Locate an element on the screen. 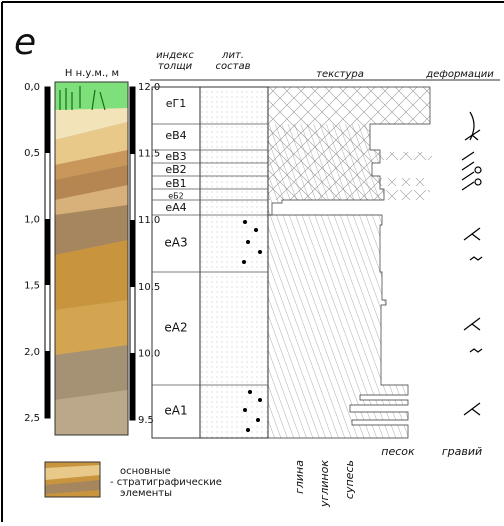 This screenshot has width=504, height=526. unit-boundaries is located at coordinates (210, 254).